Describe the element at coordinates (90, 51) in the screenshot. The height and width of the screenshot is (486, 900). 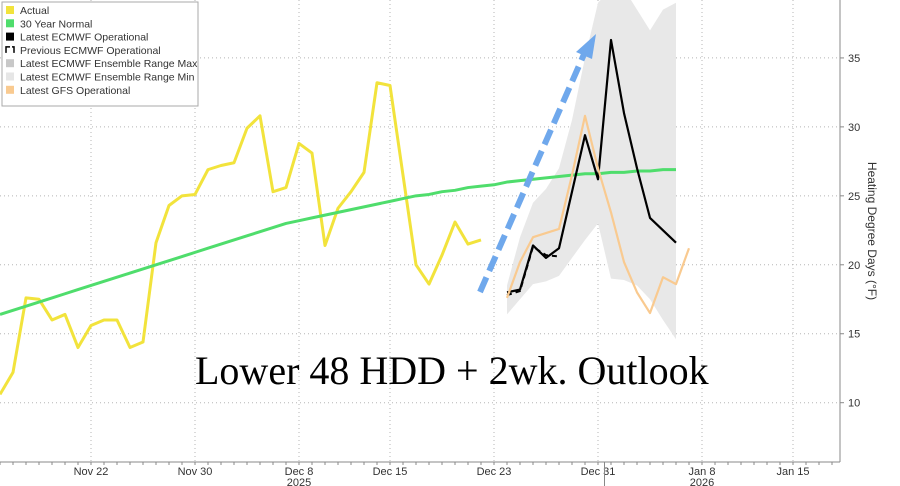
I see `legend-label: Previous ECMWF Operational` at that location.